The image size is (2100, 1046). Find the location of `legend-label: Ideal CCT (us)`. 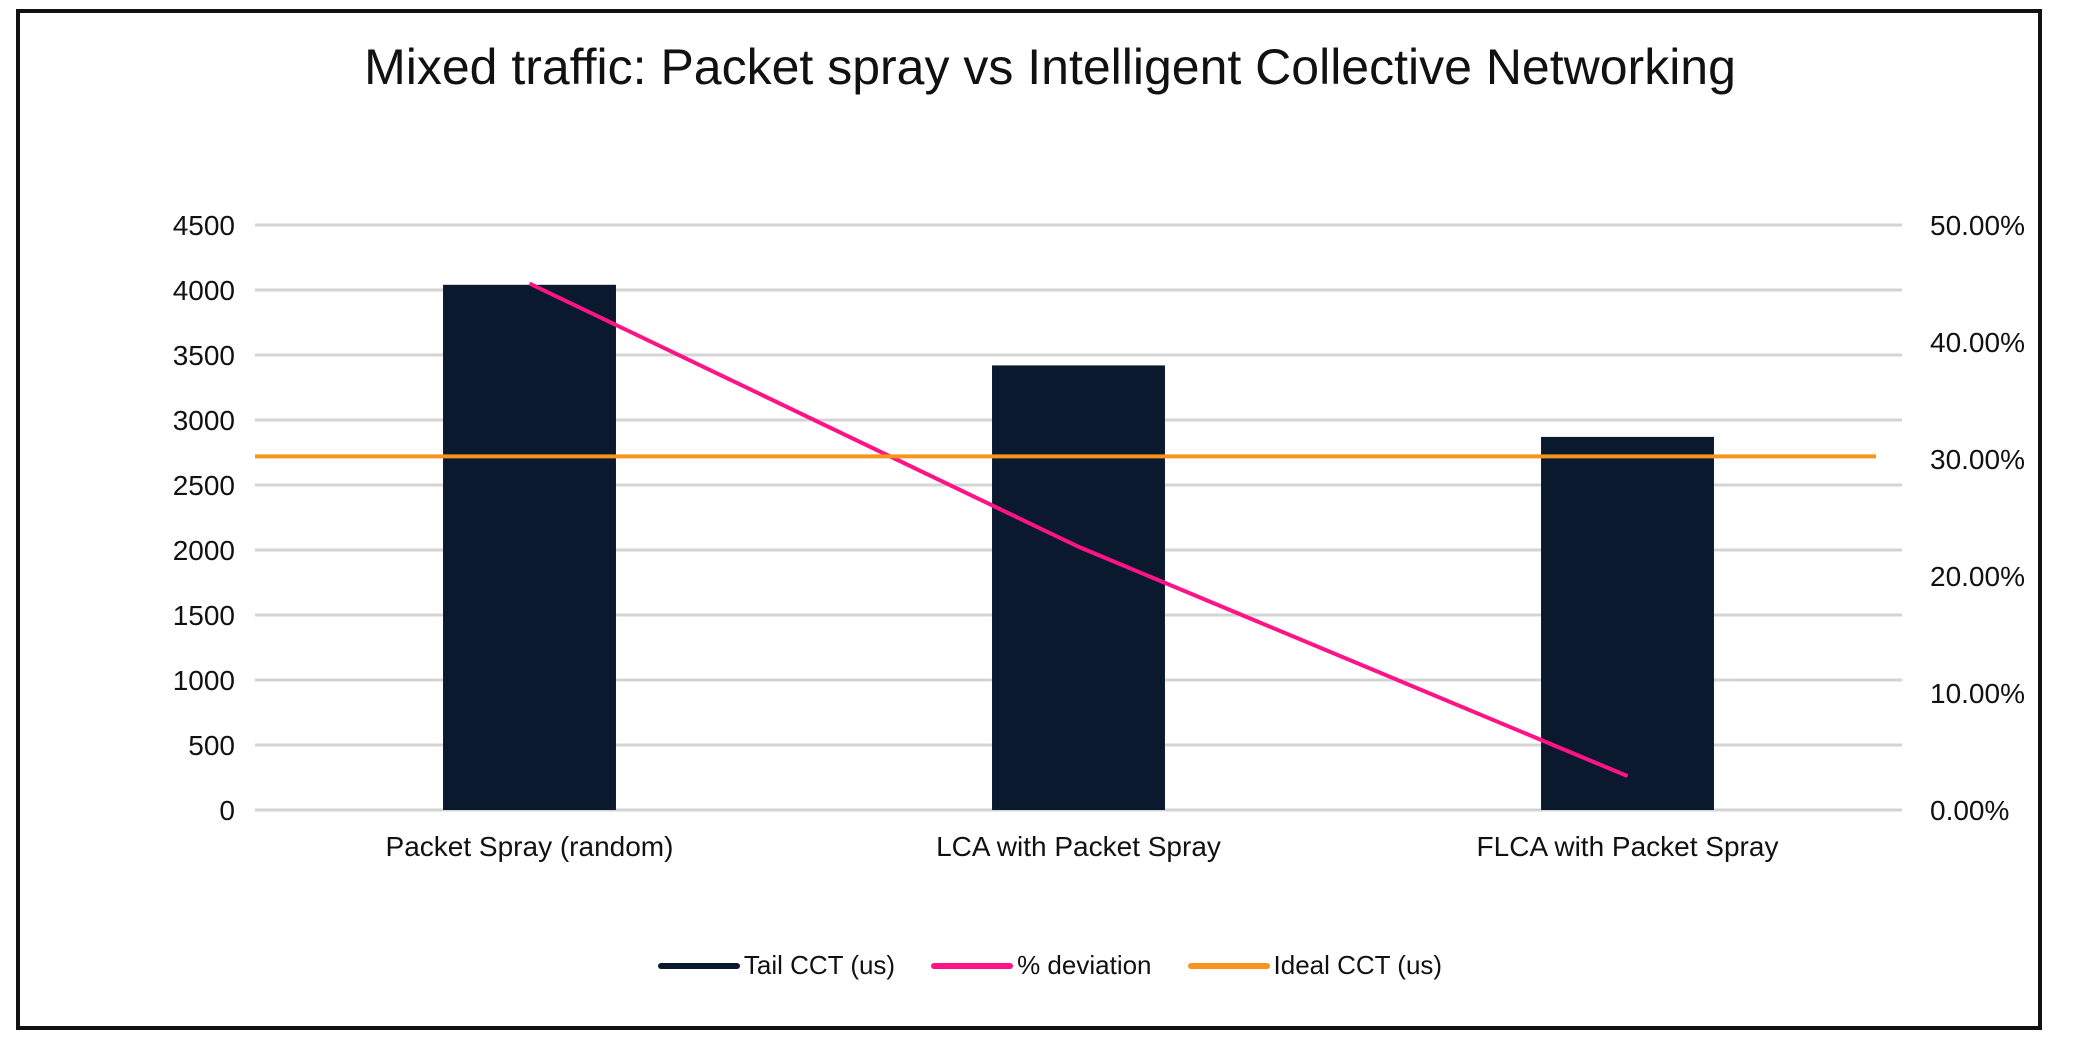

legend-label: Ideal CCT (us) is located at coordinates (1358, 965).